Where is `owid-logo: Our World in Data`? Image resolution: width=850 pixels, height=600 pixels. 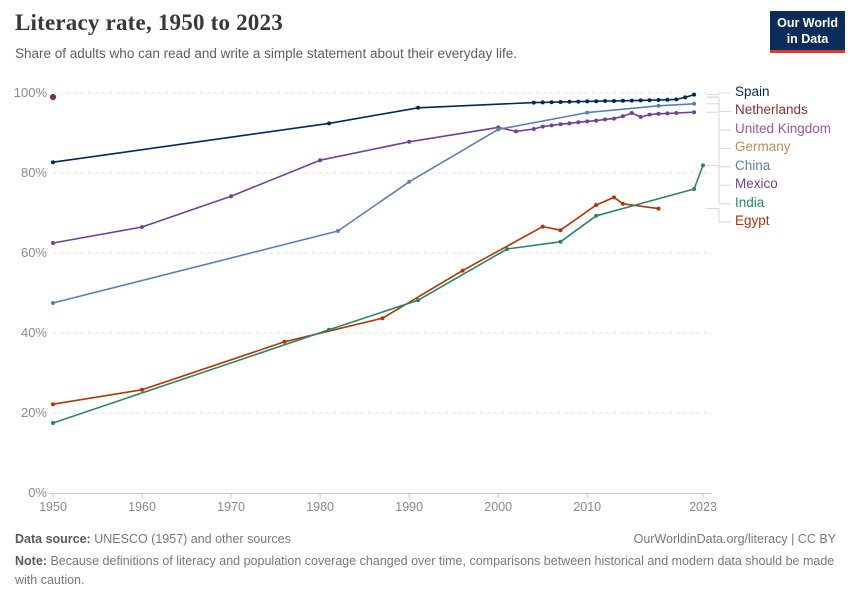
owid-logo: Our World in Data is located at coordinates (807, 32).